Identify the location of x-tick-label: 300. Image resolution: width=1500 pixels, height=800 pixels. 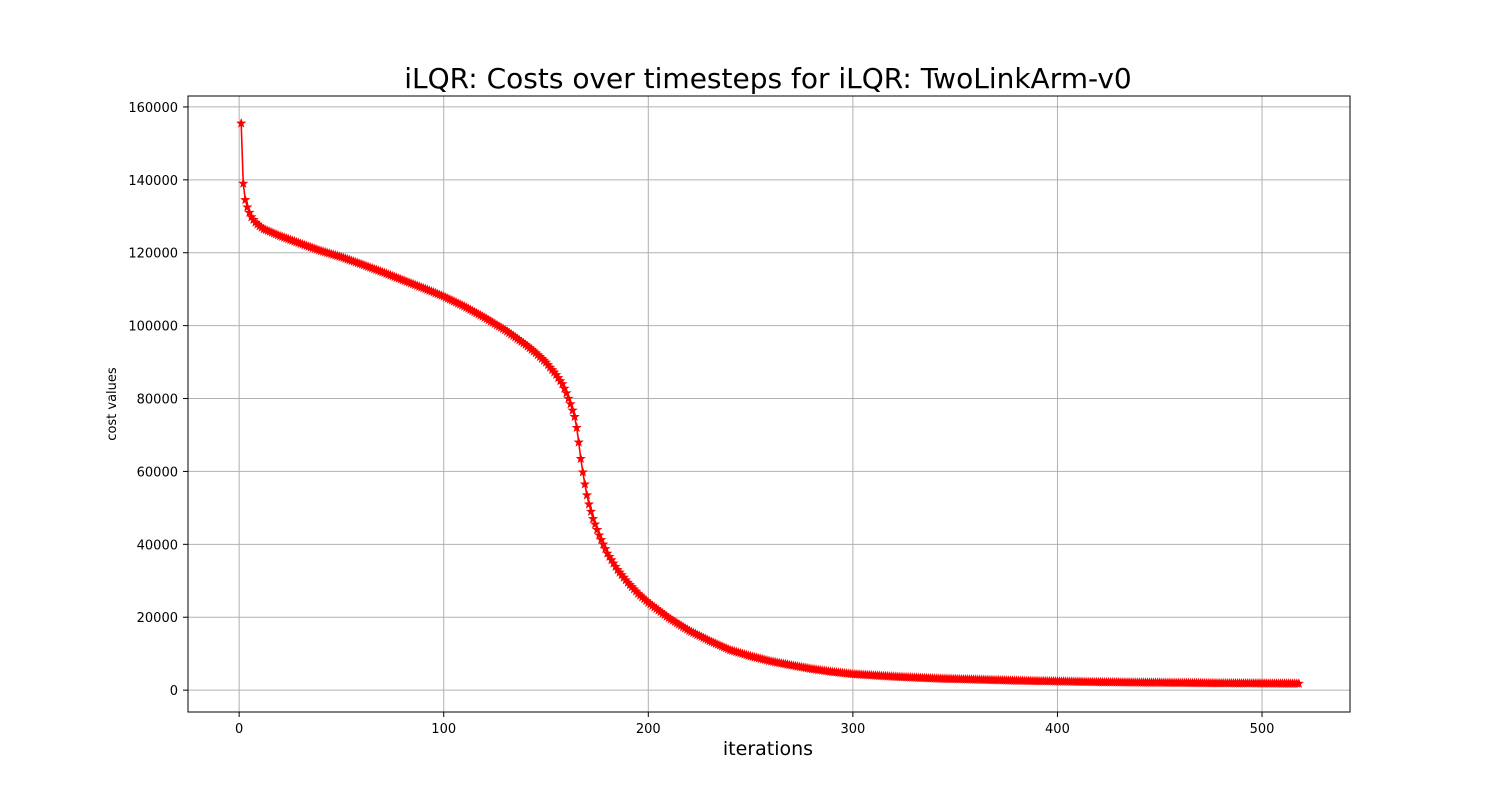
(852, 729).